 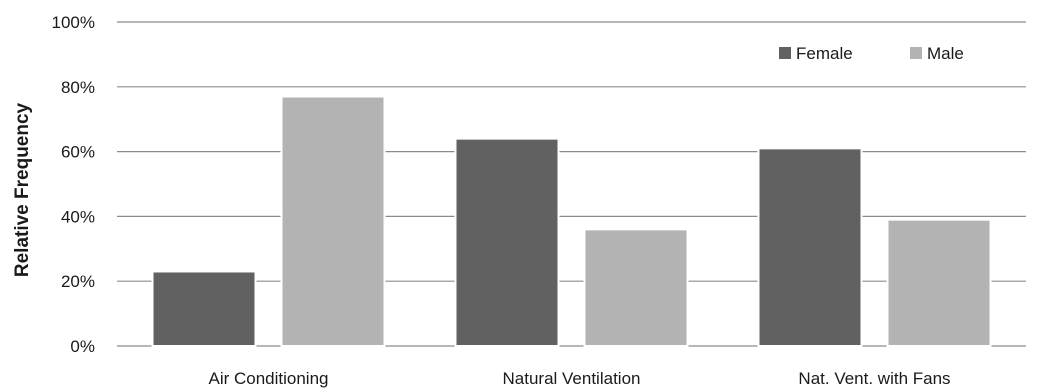 I want to click on y-tick-label-60: 60%, so click(x=78, y=152).